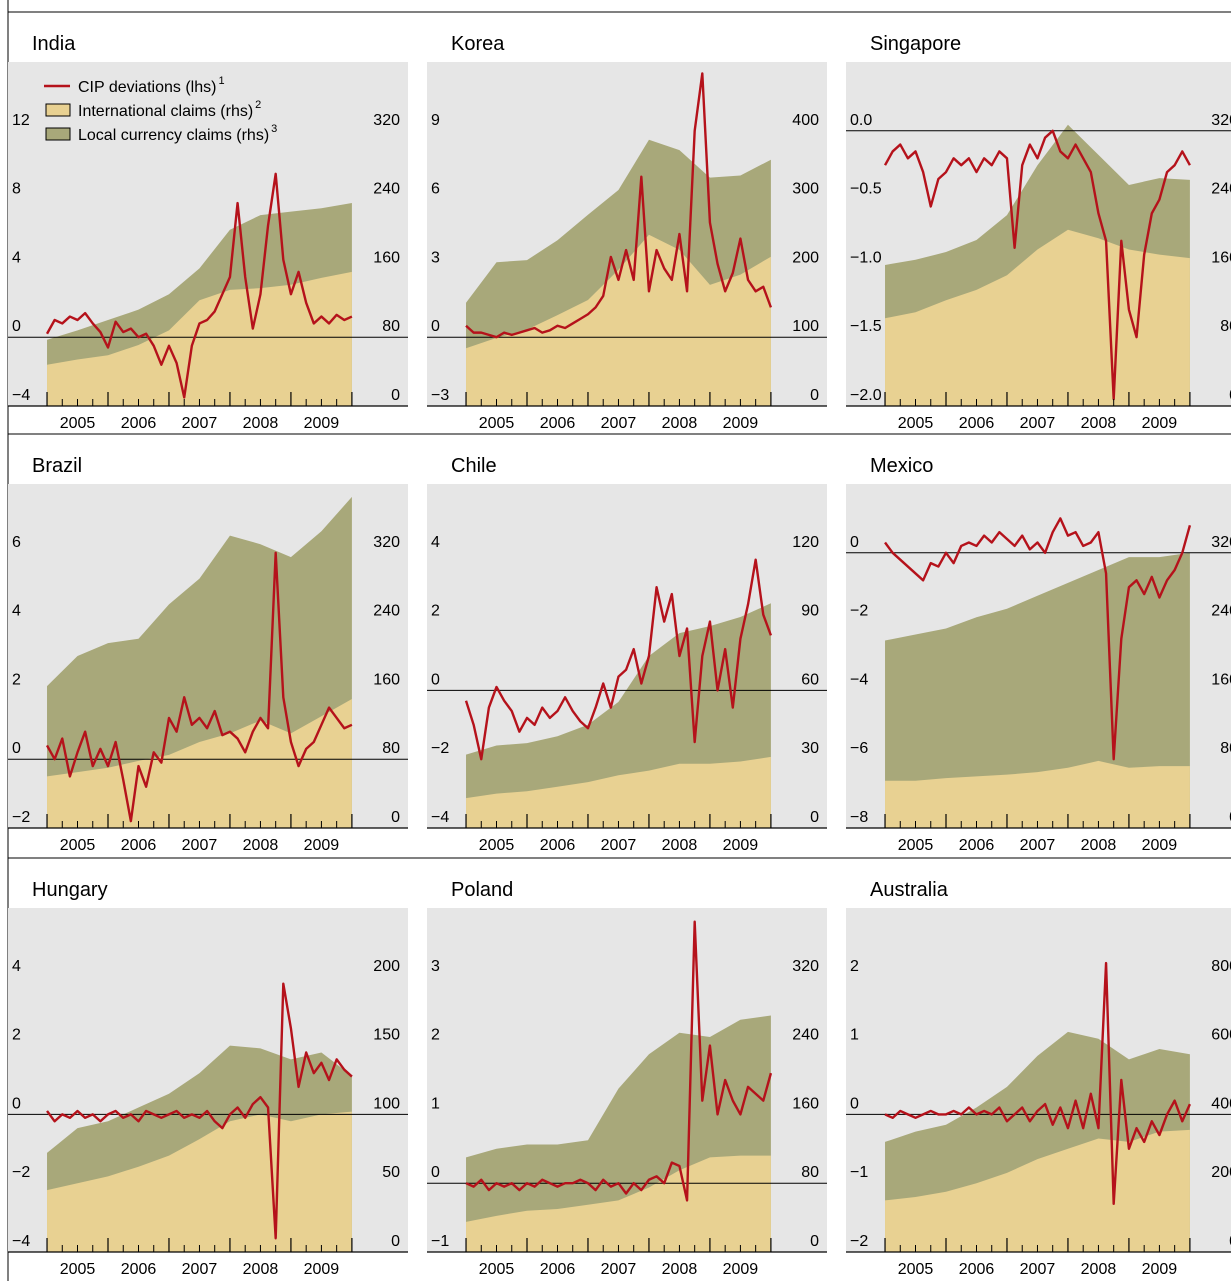 The height and width of the screenshot is (1281, 1231). Describe the element at coordinates (478, 44) in the screenshot. I see `panel-title: Korea` at that location.